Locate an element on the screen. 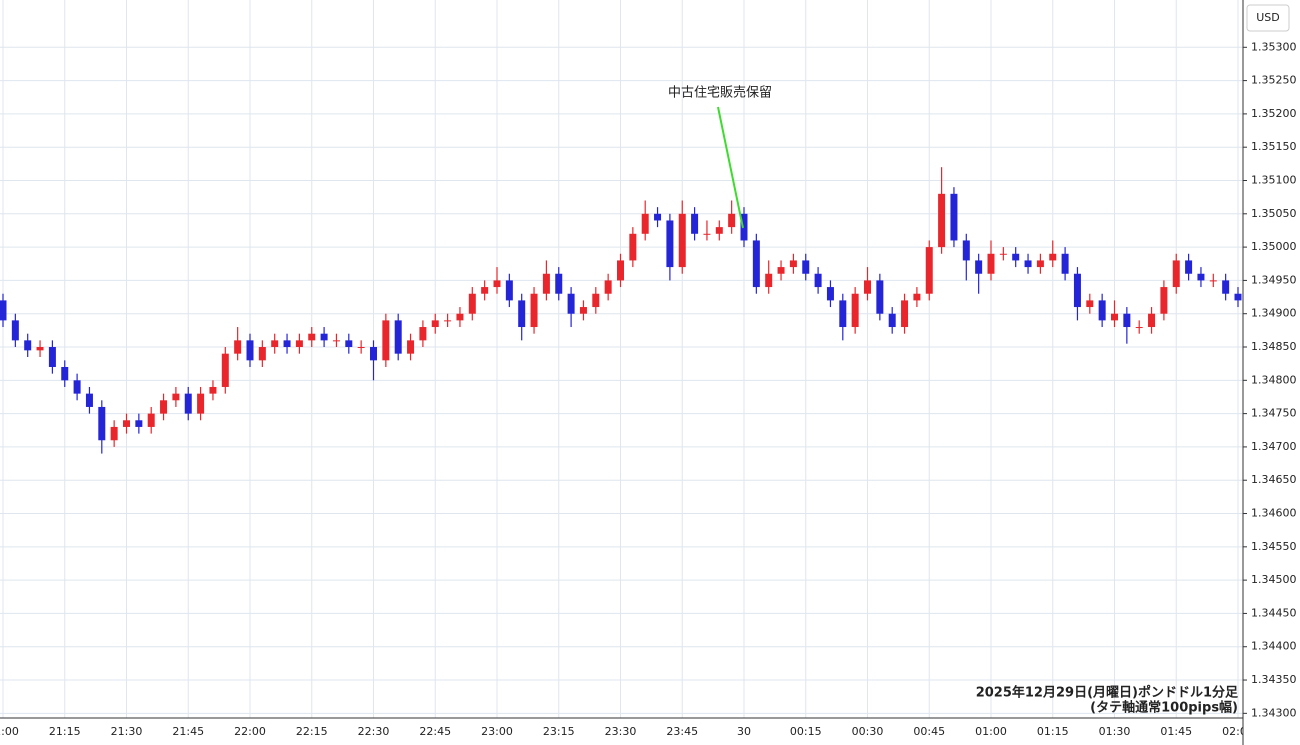  y-tick-label: 1.35150 is located at coordinates (1274, 146).